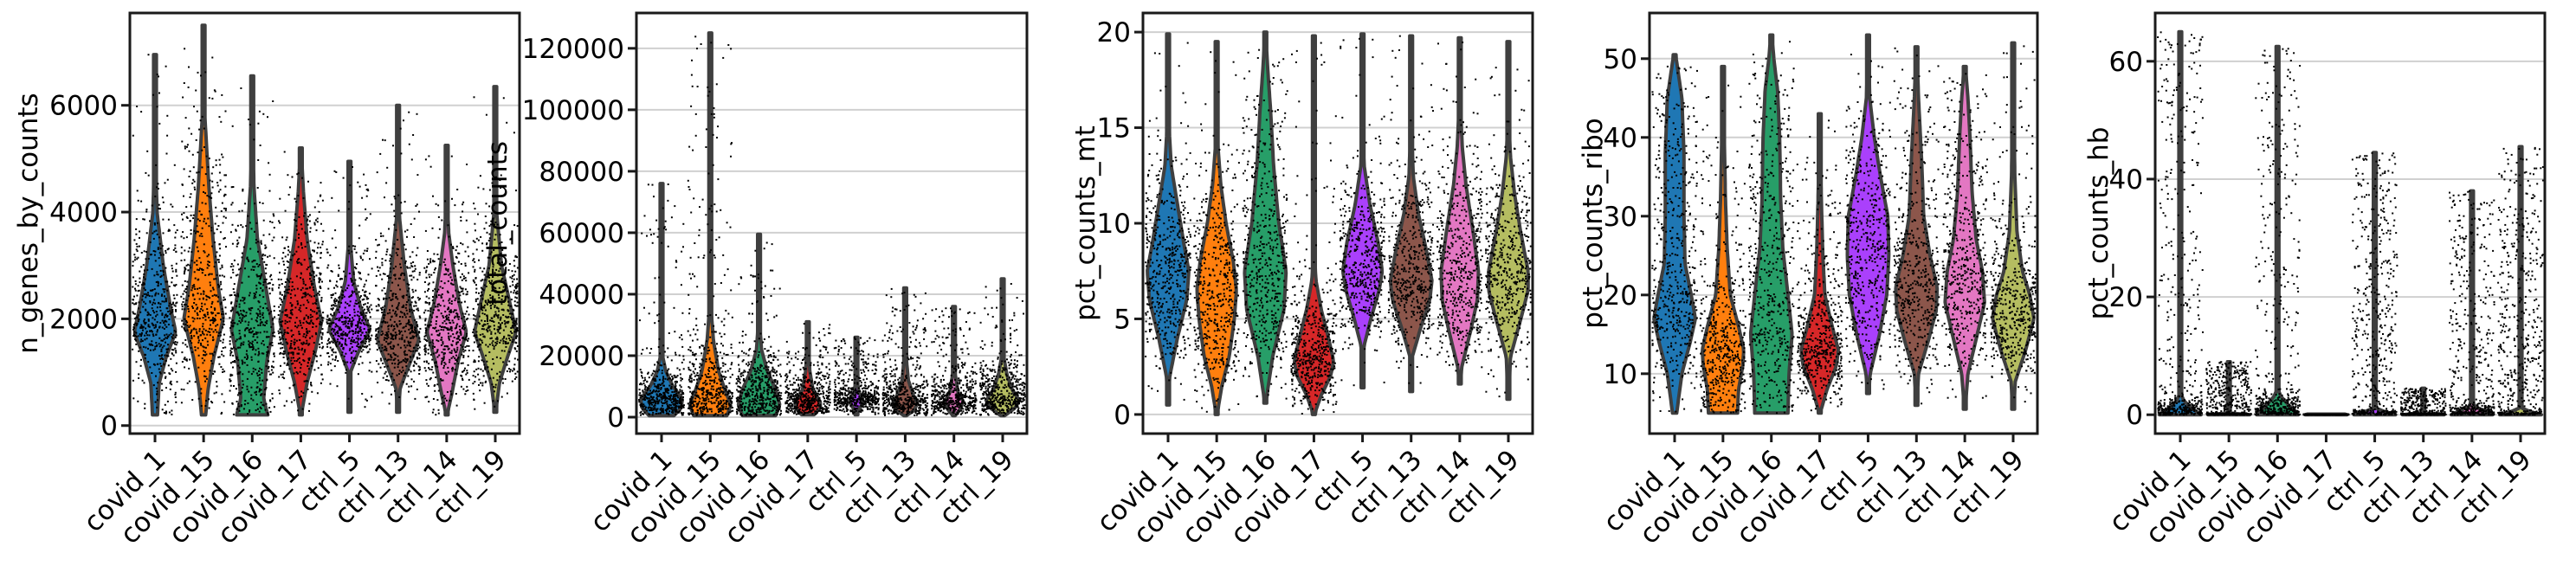  What do you see at coordinates (581, 233) in the screenshot?
I see `y-tick-label: 60000` at bounding box center [581, 233].